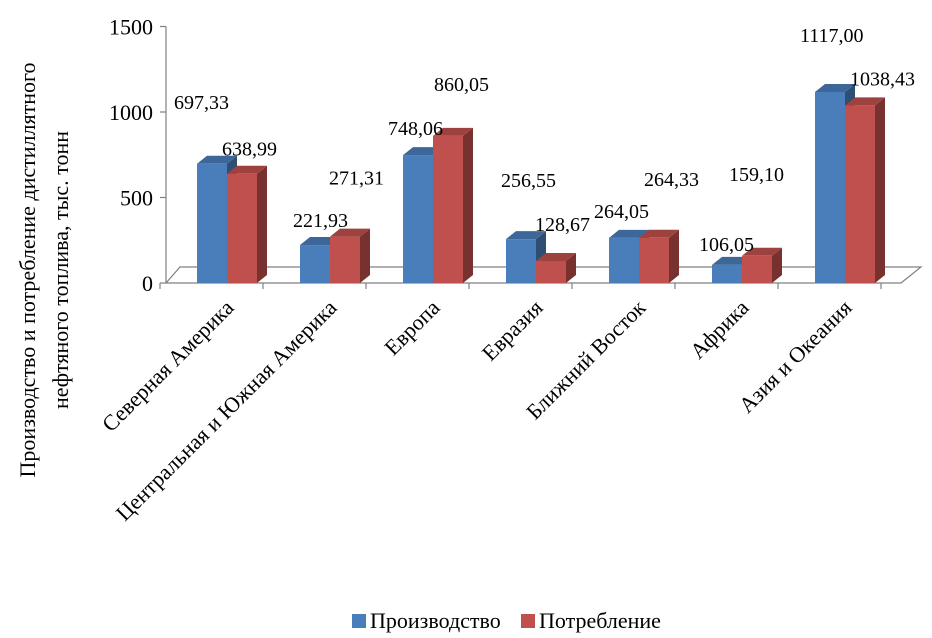 This screenshot has width=932, height=638. Describe the element at coordinates (359, 621) in the screenshot. I see `legend-swatch-production` at that location.